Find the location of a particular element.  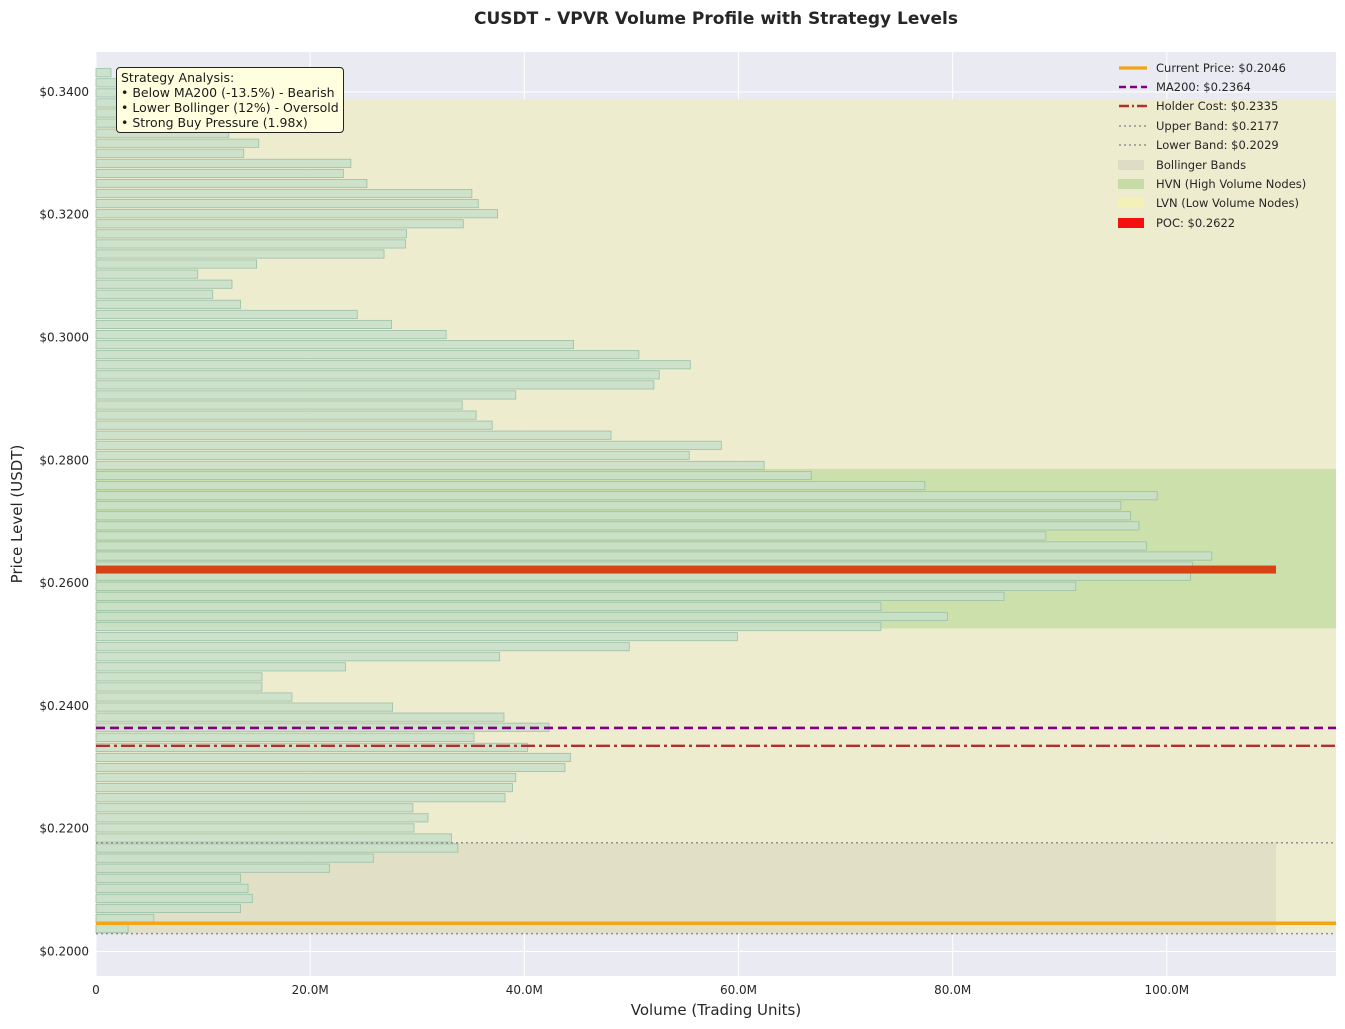

legend-label: Bollinger Bands is located at coordinates (1201, 164).